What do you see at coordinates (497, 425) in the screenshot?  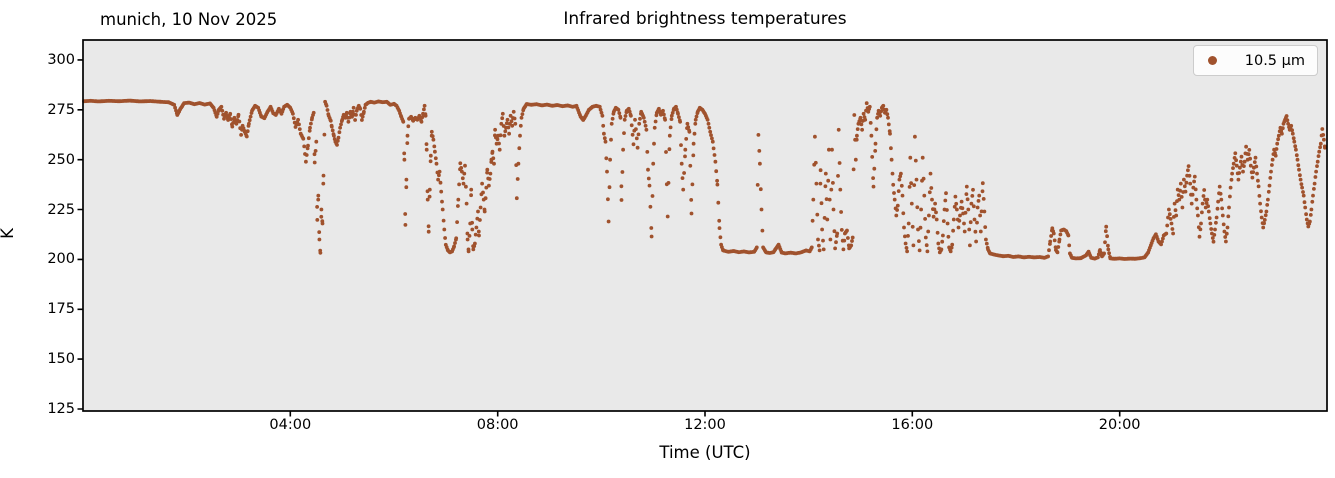 I see `x-tick-label: 08:00` at bounding box center [497, 425].